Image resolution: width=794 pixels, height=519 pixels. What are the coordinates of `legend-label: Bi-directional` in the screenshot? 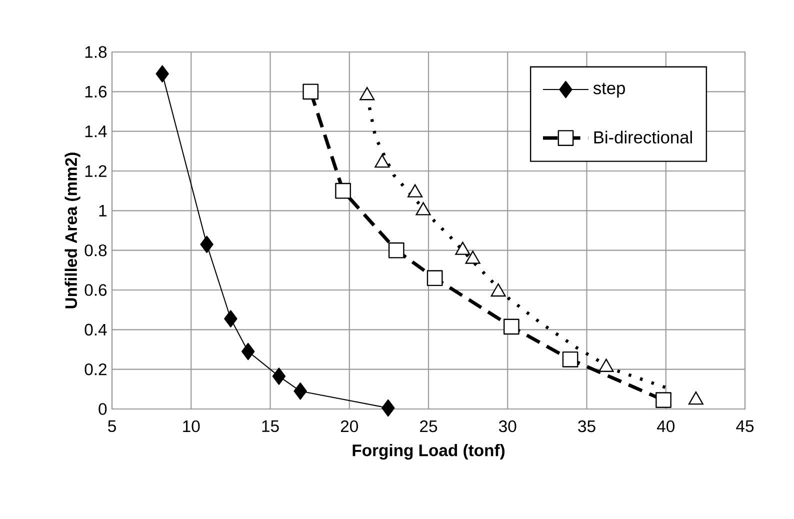 It's located at (643, 137).